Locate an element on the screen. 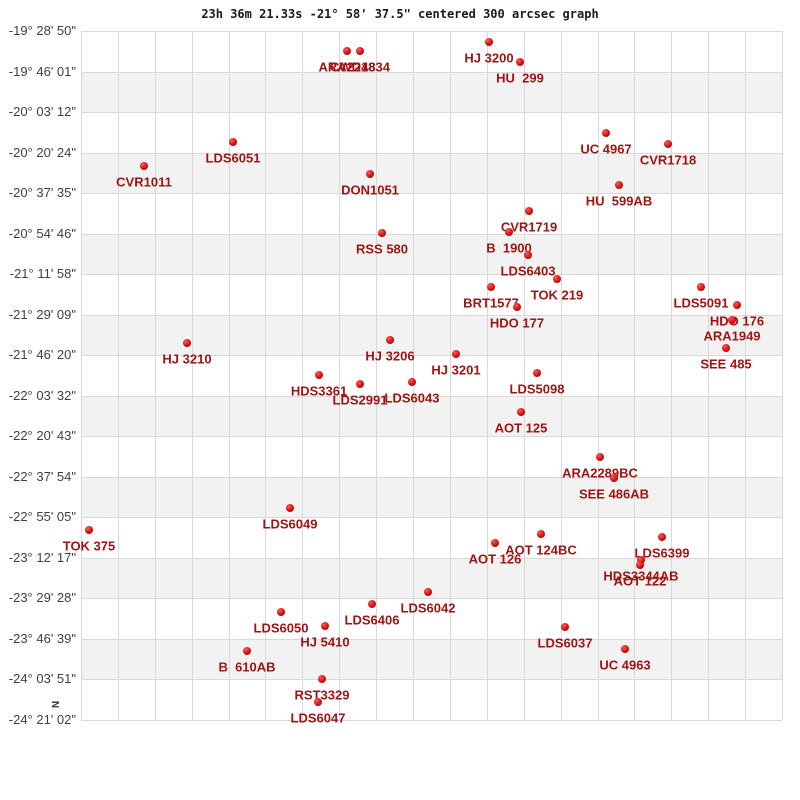 Image resolution: width=800 pixels, height=800 pixels. star-label: LDS6051 is located at coordinates (233, 158).